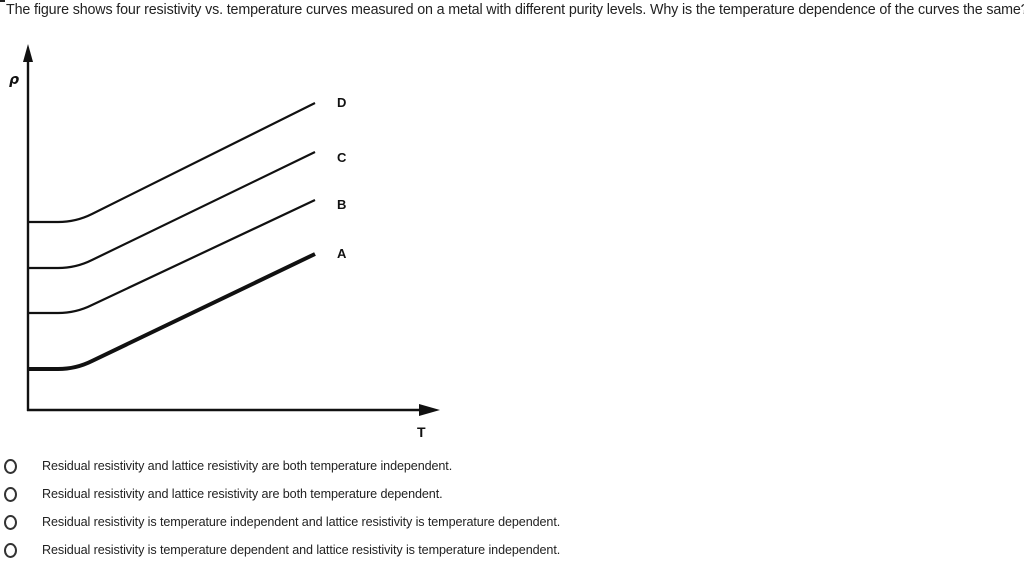 The width and height of the screenshot is (1024, 568). What do you see at coordinates (429, 410) in the screenshot?
I see `x-axis-arrow-icon` at bounding box center [429, 410].